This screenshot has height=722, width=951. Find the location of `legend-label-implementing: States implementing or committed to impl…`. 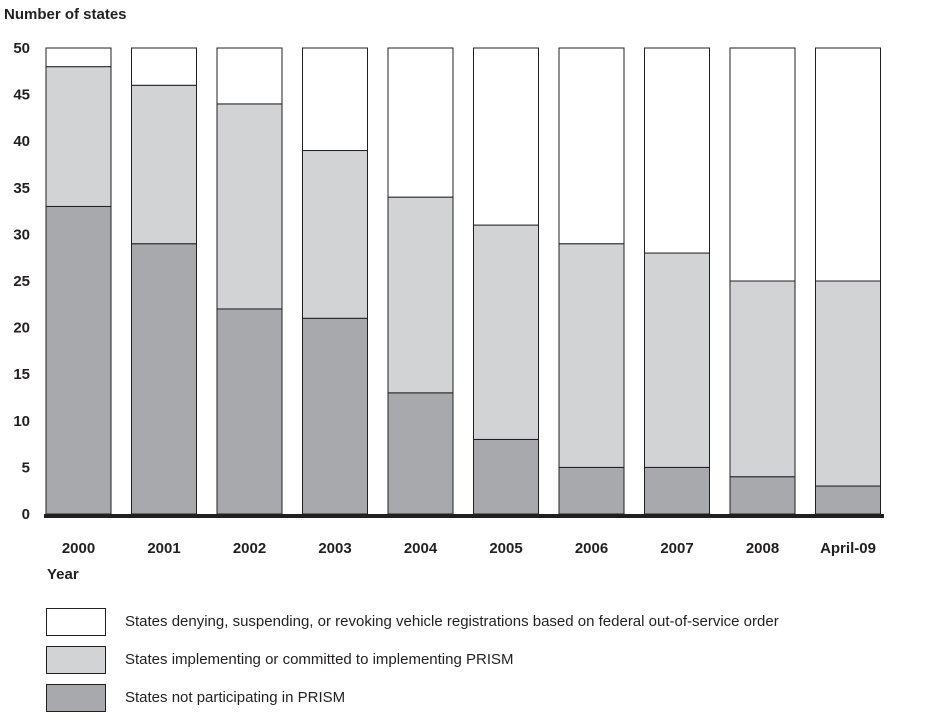

legend-label-implementing: States implementing or committed to impl… is located at coordinates (319, 659).